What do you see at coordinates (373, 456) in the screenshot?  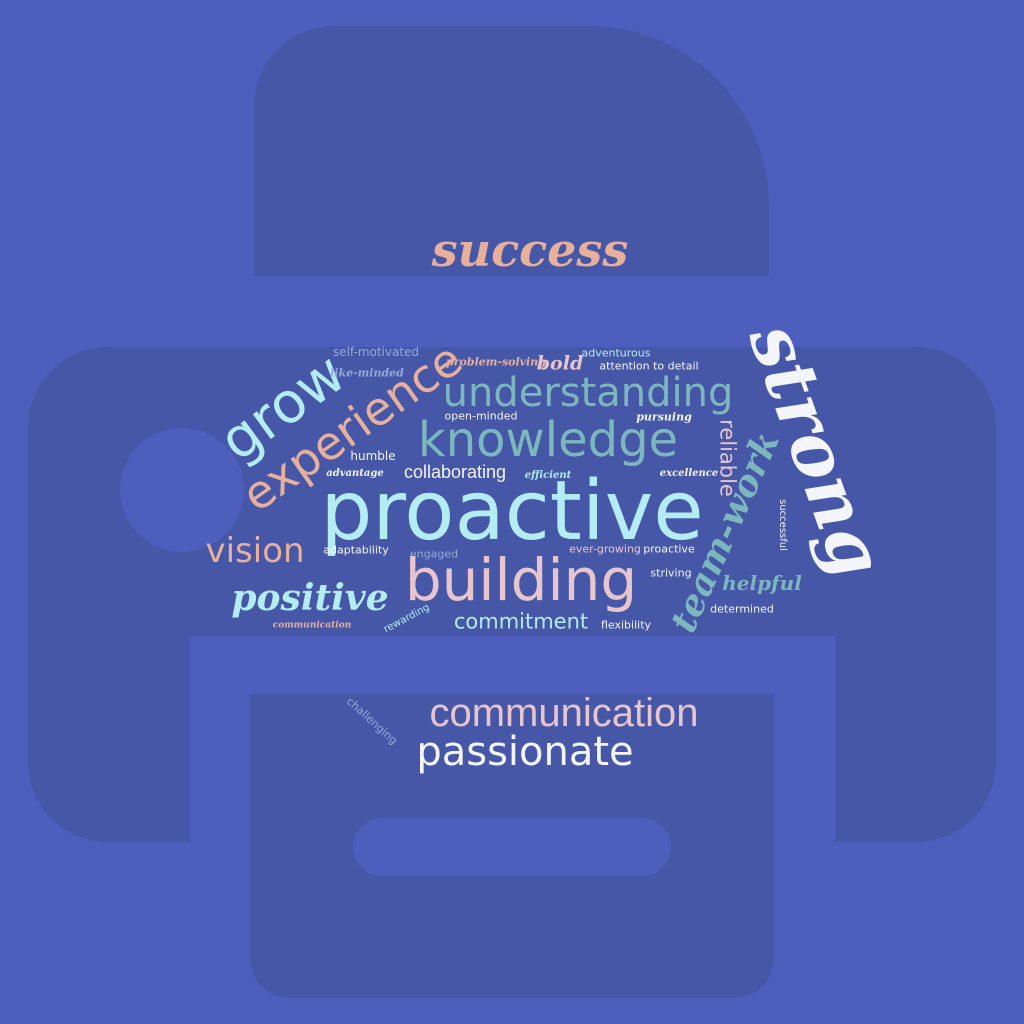 I see `word-humble: humble` at bounding box center [373, 456].